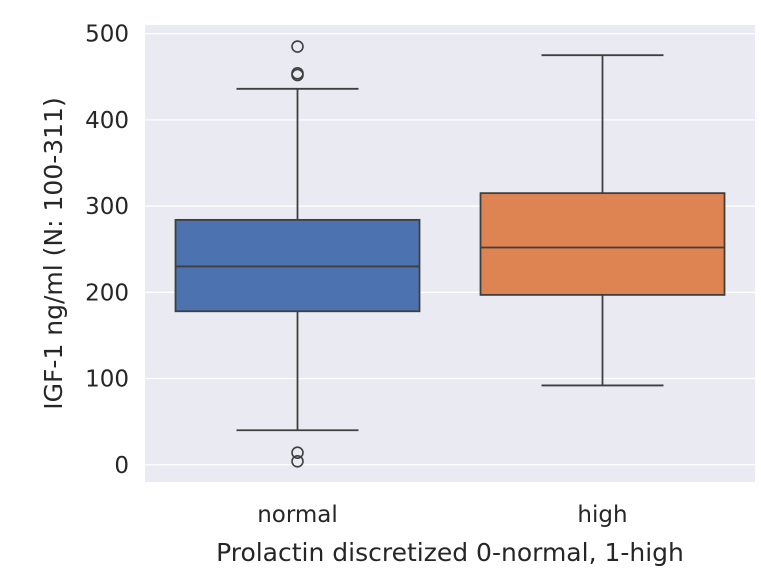  Describe the element at coordinates (442, 515) in the screenshot. I see `x-tick-labels: normal high` at that location.